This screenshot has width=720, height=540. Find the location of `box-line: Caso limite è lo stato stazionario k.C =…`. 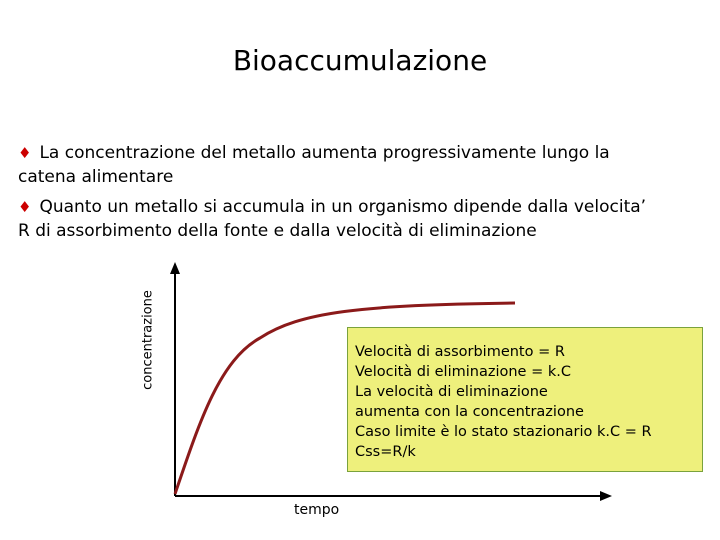

box-line: Caso limite è lo stato stazionario k.C =… is located at coordinates (503, 432).